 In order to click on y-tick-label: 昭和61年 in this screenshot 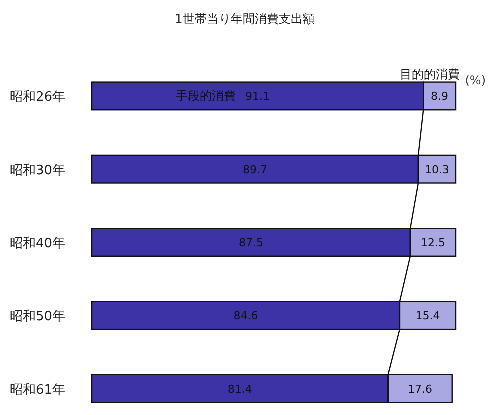, I will do `click(38, 390)`.